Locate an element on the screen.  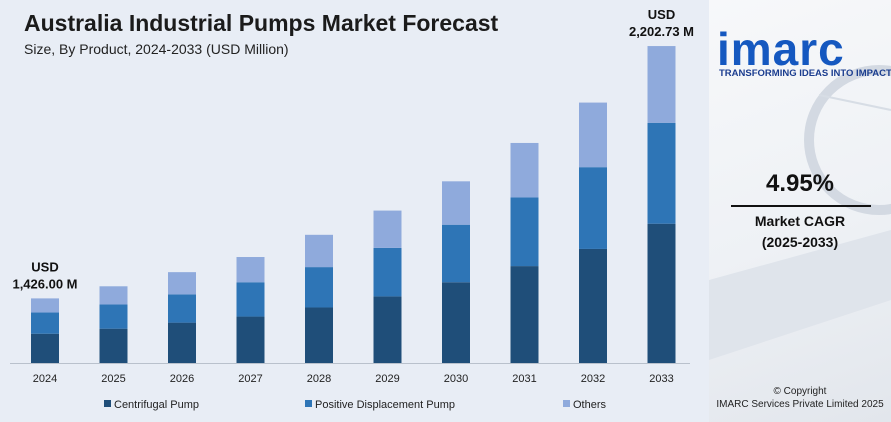
x-tick-label: 2032 is located at coordinates (593, 379).